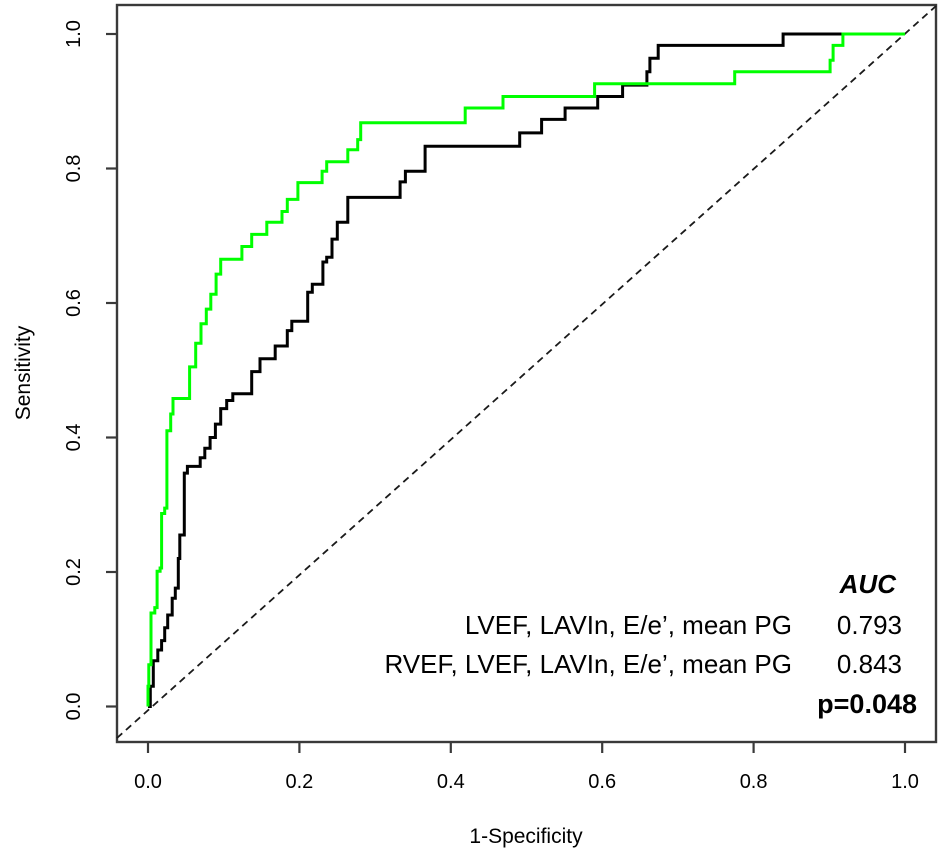 This screenshot has width=945, height=862. What do you see at coordinates (23, 372) in the screenshot?
I see `y-axis-title: Sensitivity` at bounding box center [23, 372].